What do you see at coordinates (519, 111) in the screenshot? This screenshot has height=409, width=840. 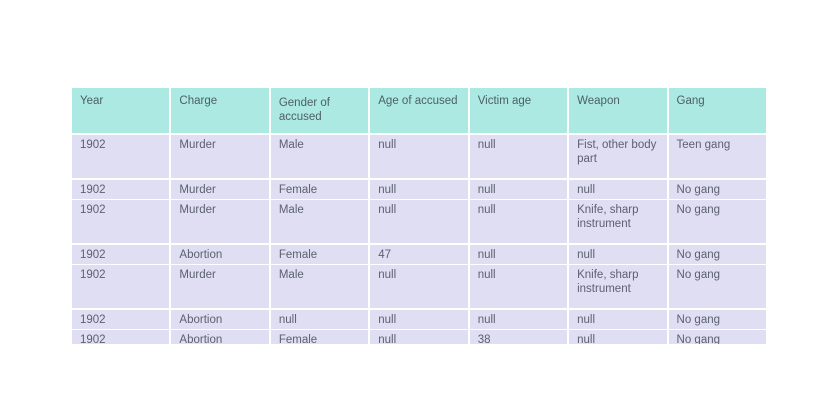 I see `column-header-victim-age: Victim age` at bounding box center [519, 111].